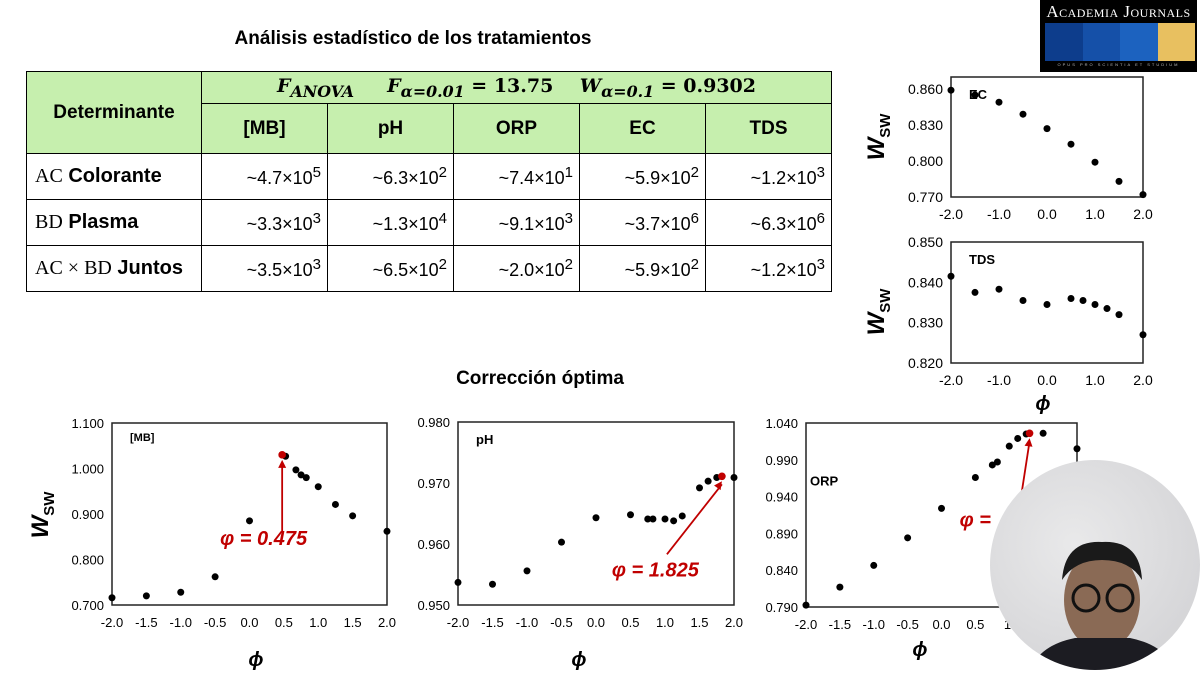 Image resolution: width=1200 pixels, height=675 pixels. I want to click on y-tick-label: 0.890, so click(781, 533).